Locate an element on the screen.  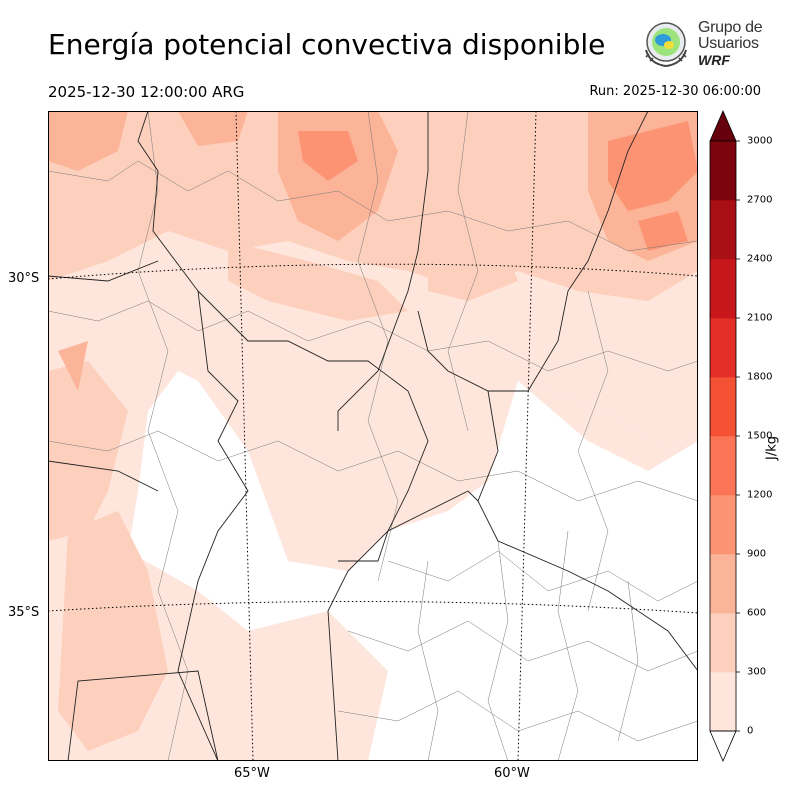
colorbar-tick-label: 2400 is located at coordinates (760, 259).